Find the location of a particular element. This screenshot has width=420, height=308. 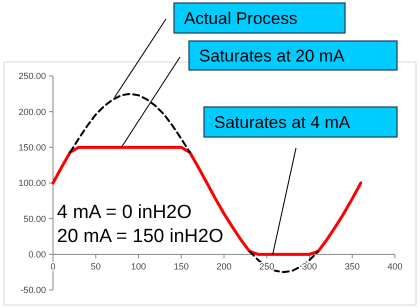

x-tick-label: 400 is located at coordinates (395, 266).